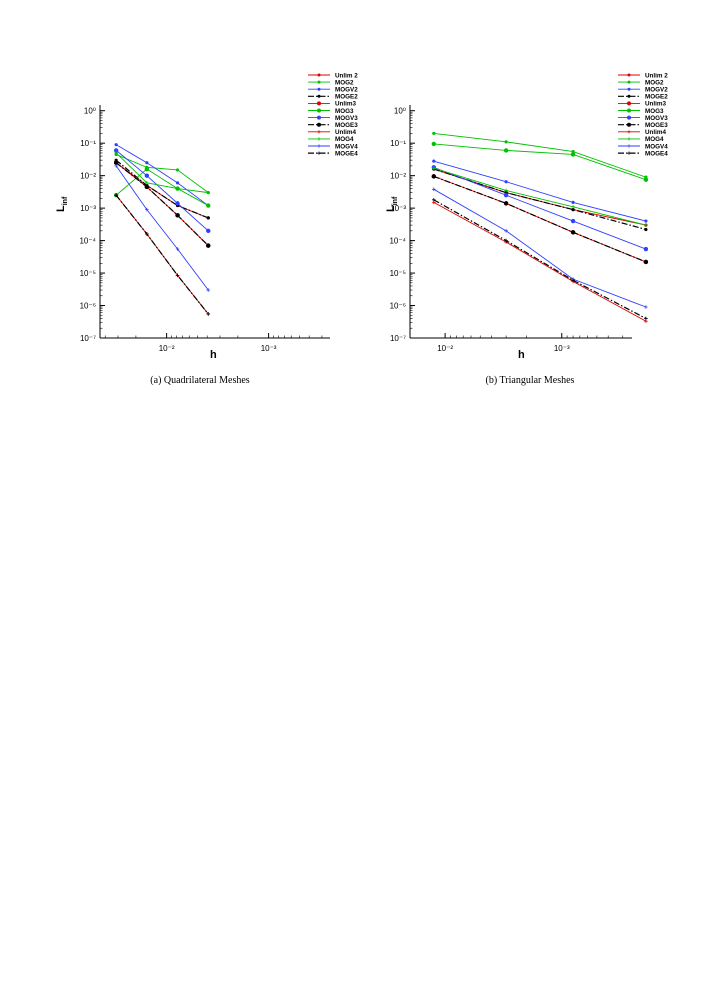  I want to click on y-tick-label: 10⁻³, so click(398, 208).